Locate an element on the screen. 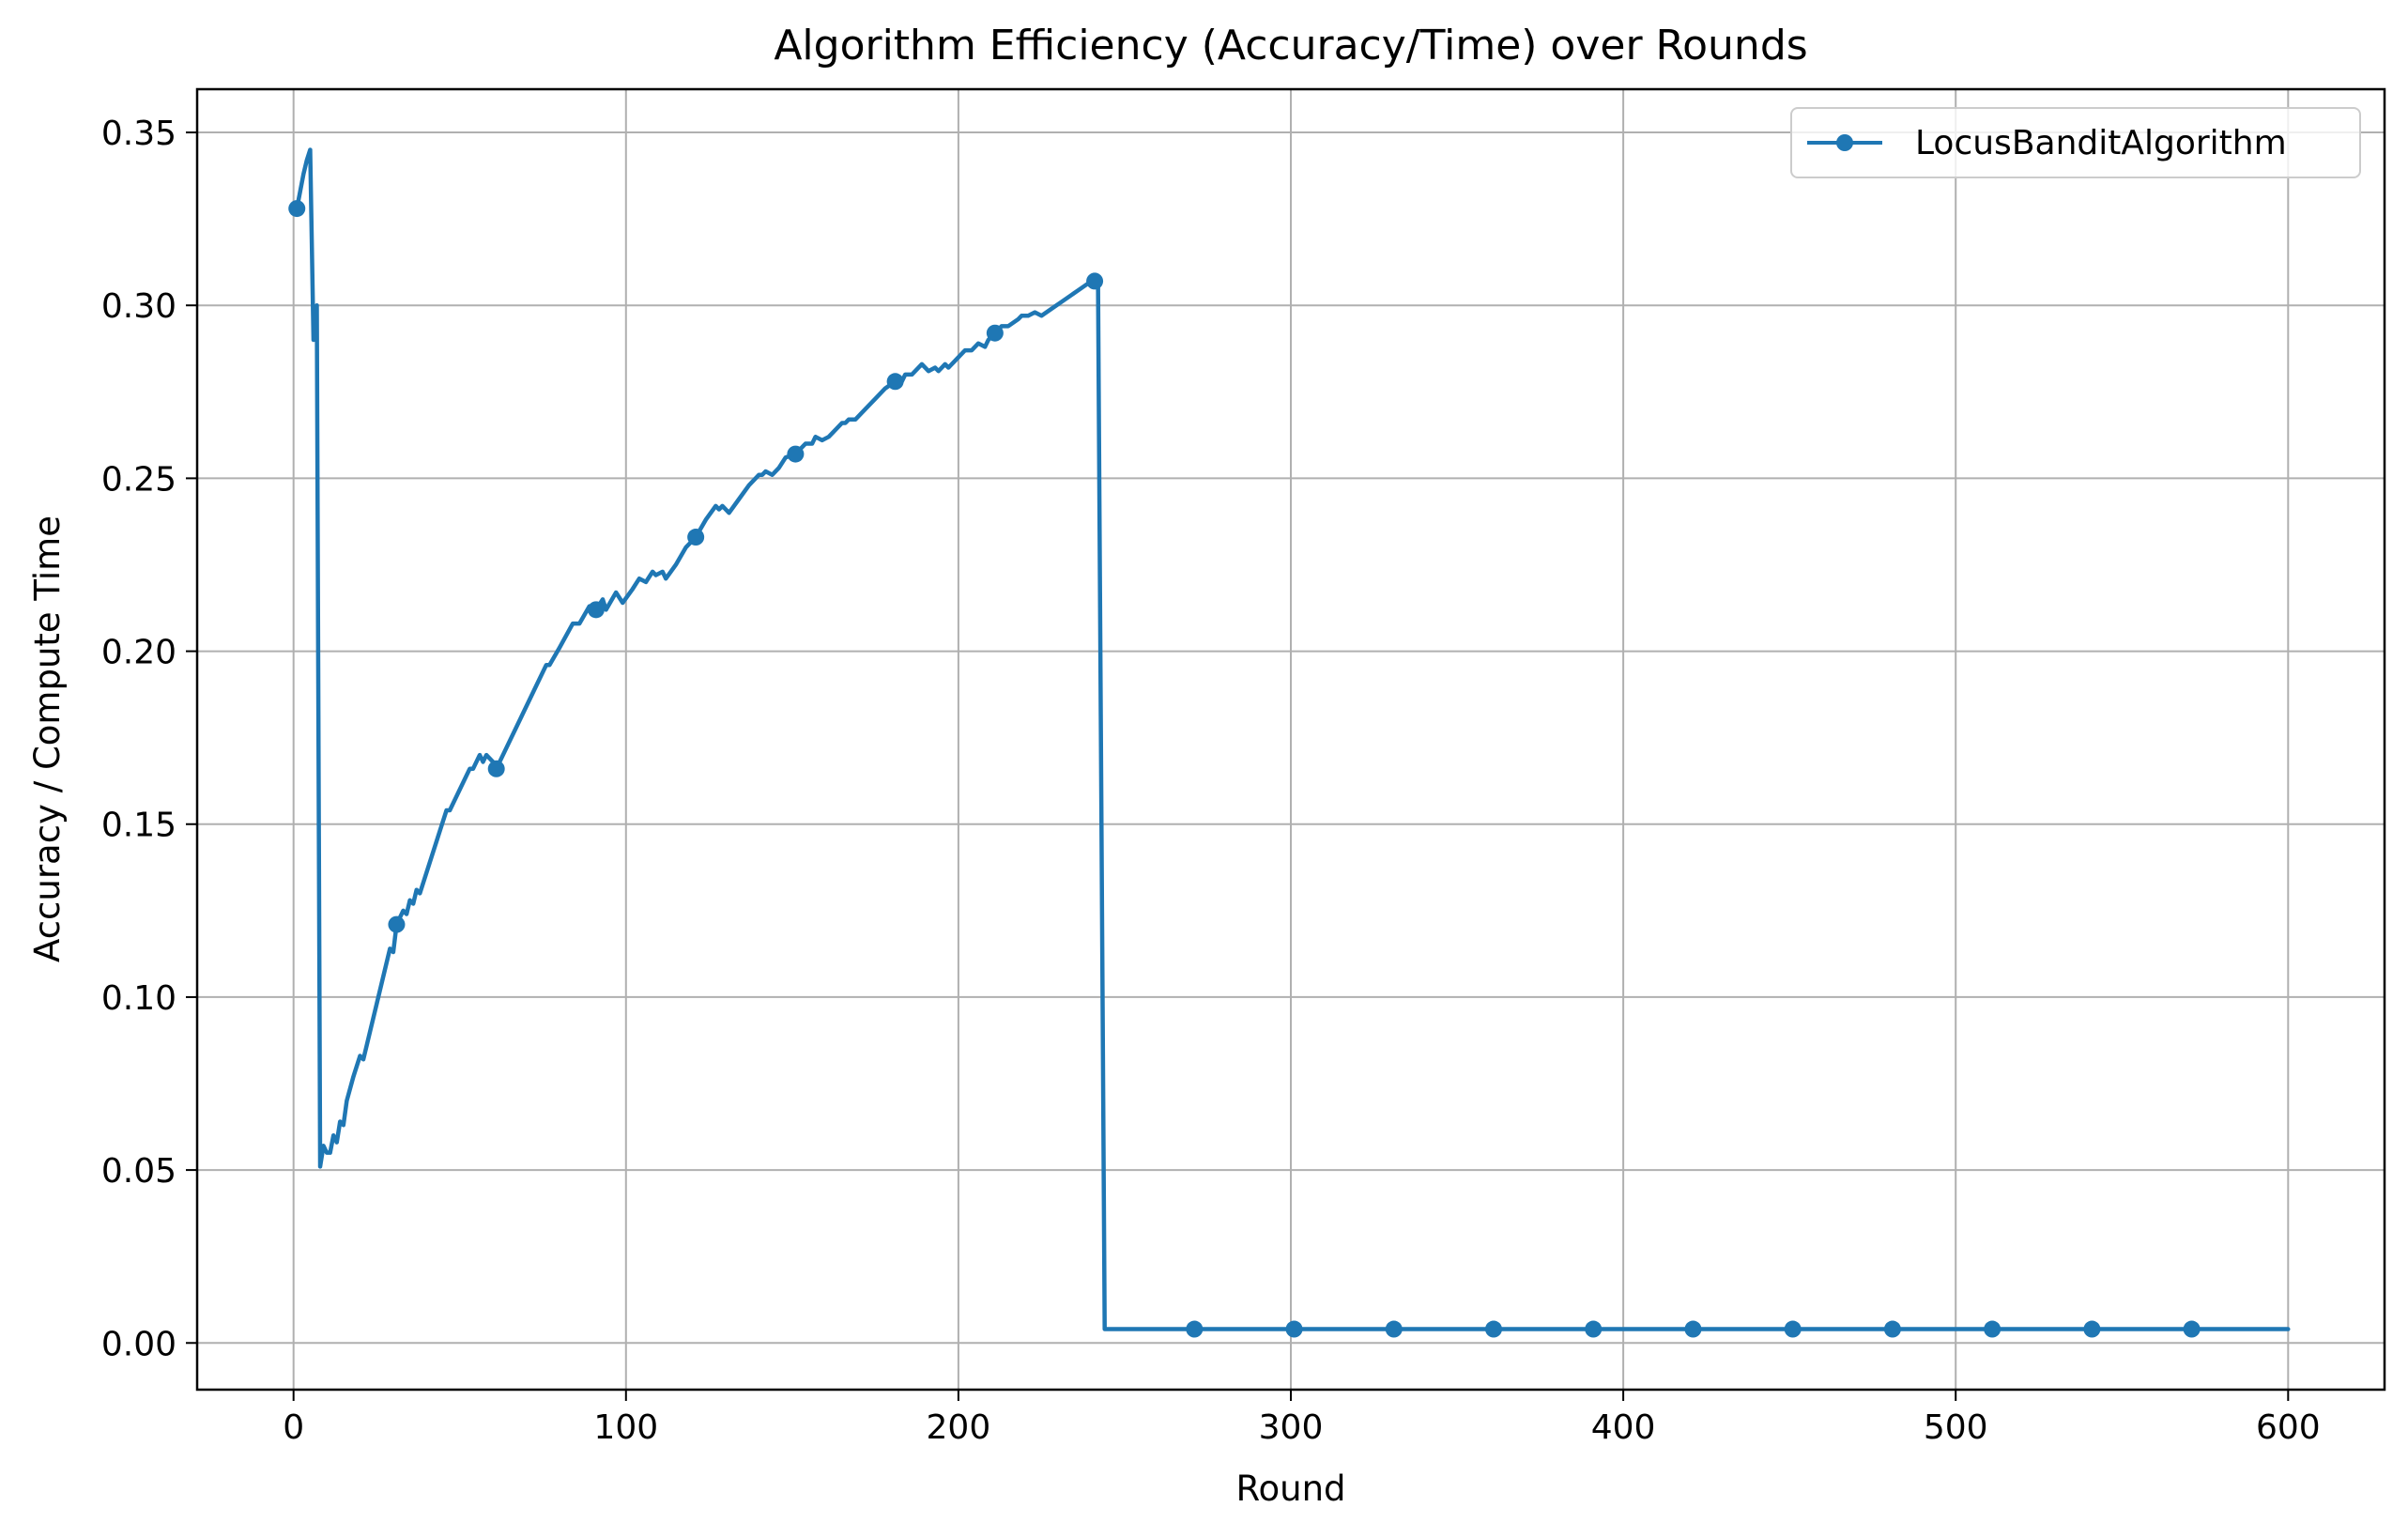  y-tick-label: 0.30 is located at coordinates (138, 306).